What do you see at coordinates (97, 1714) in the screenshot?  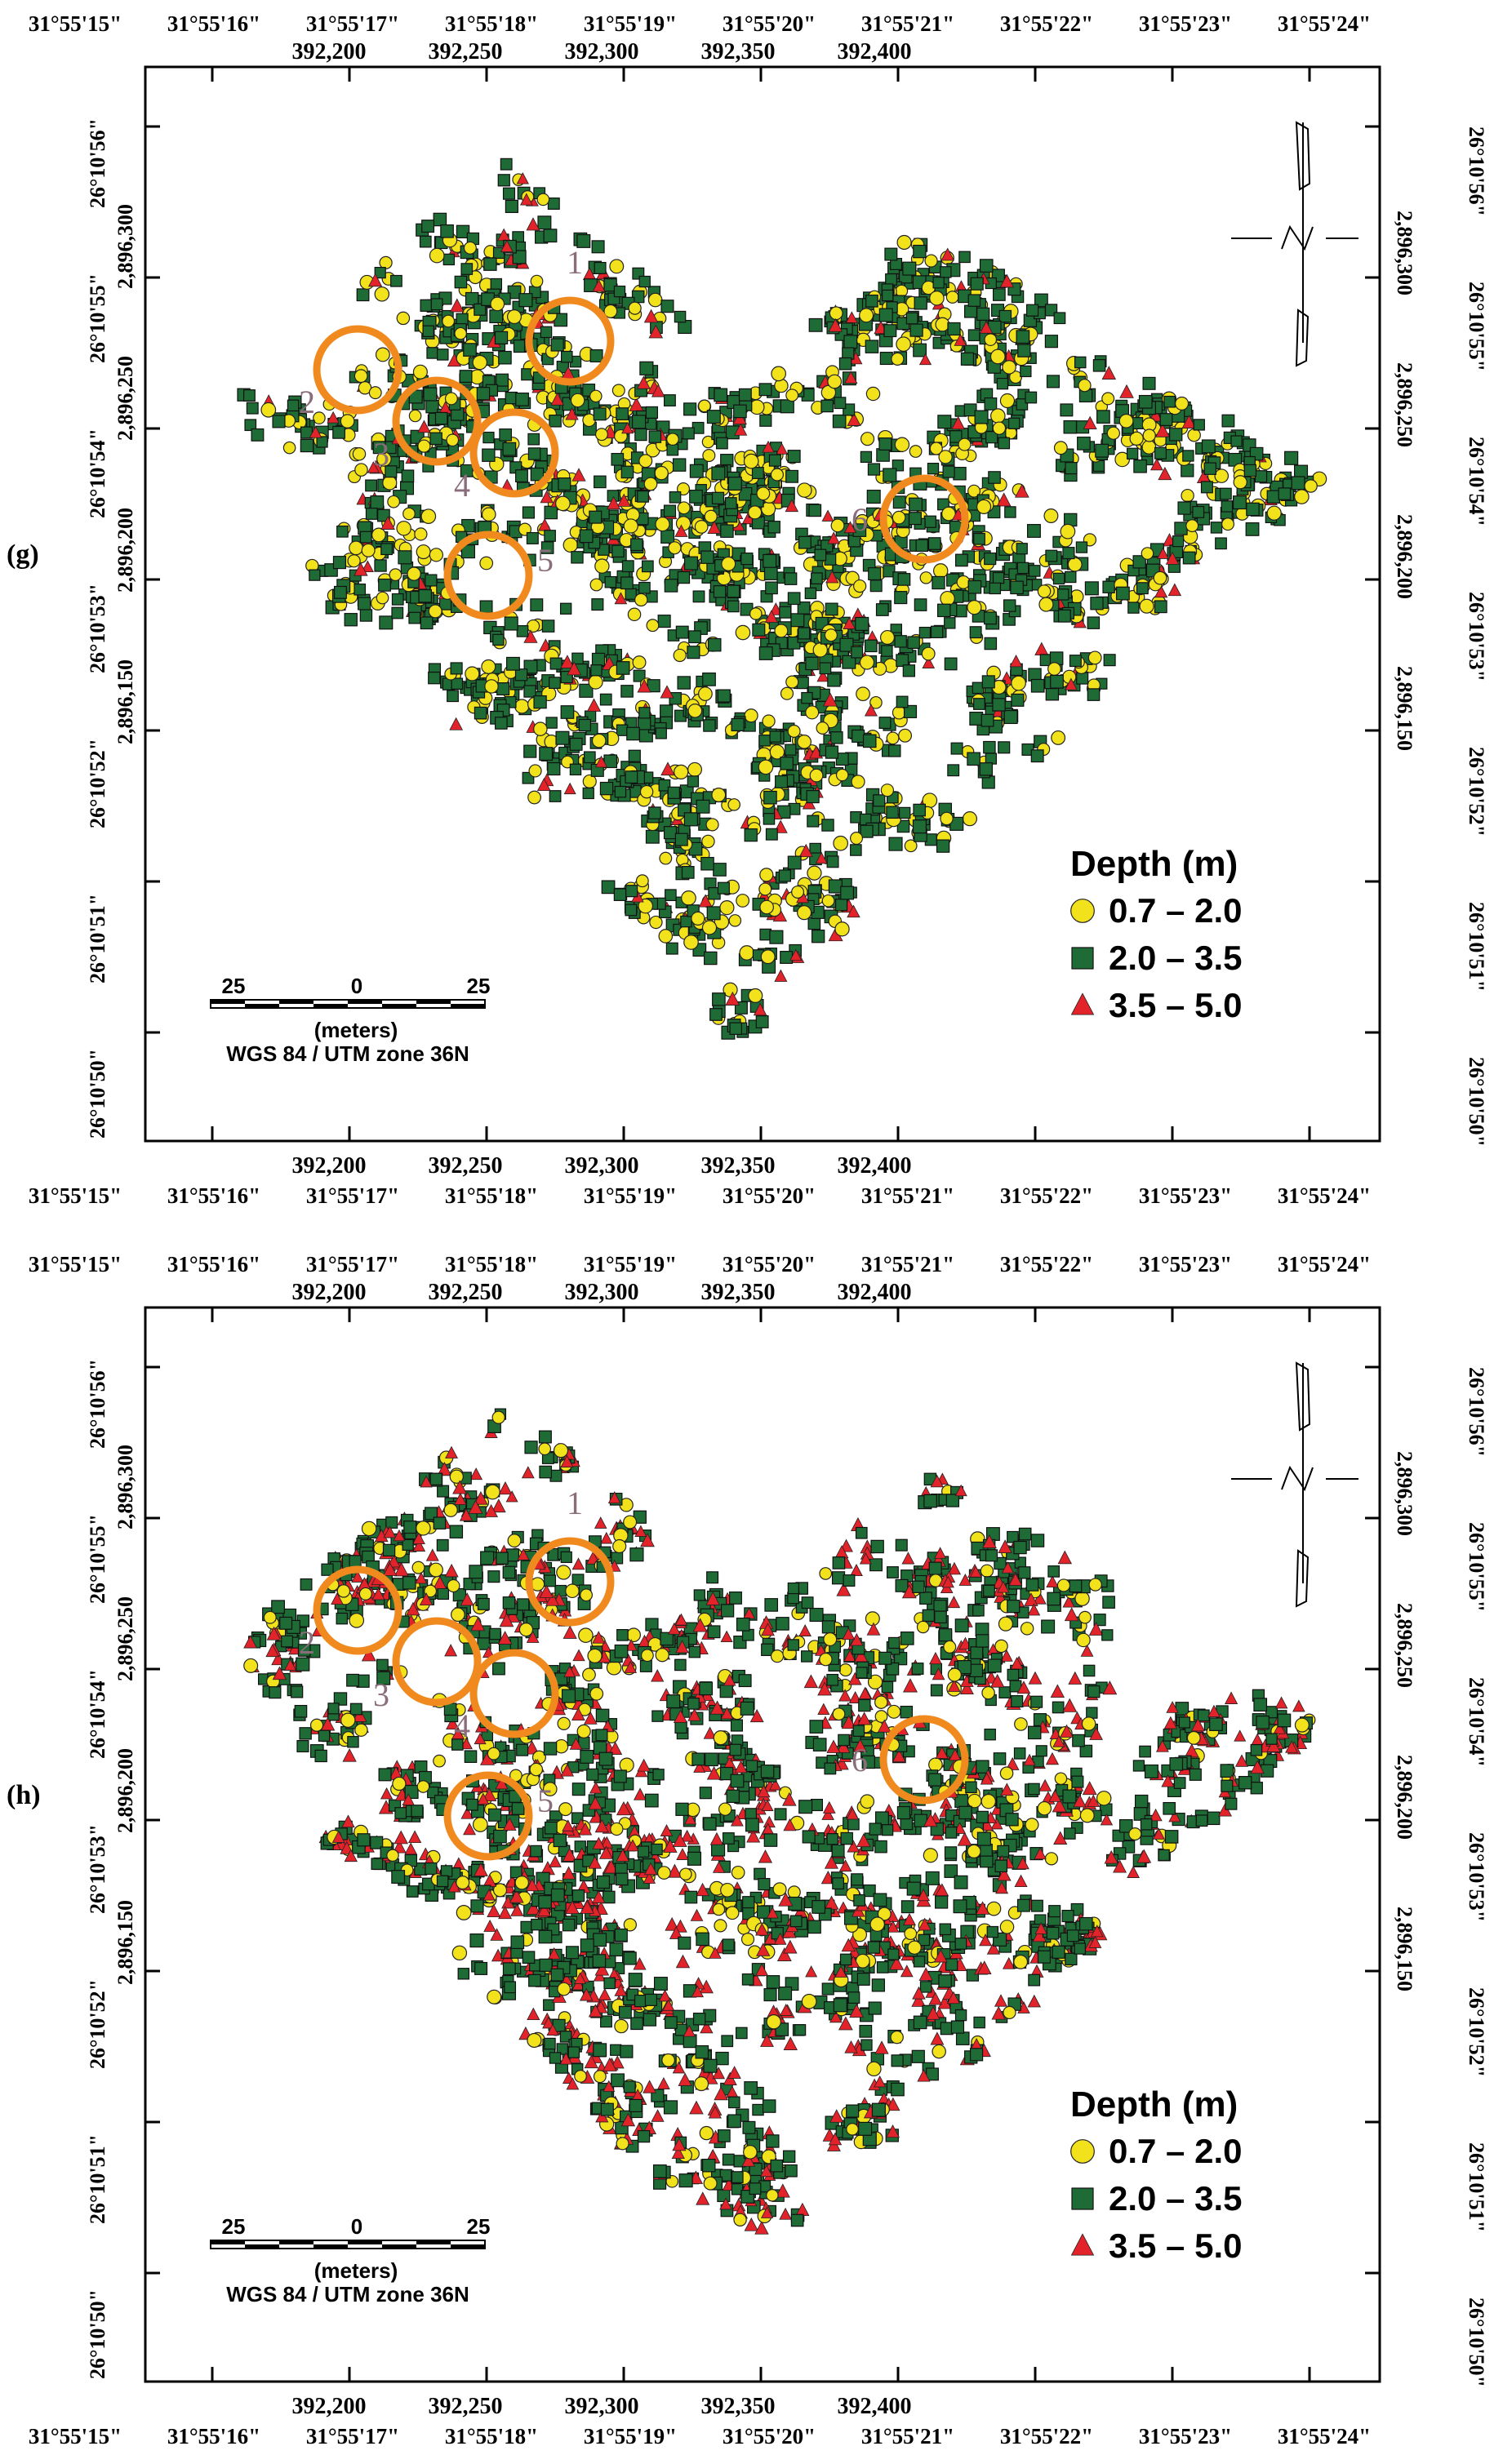 I see `left-geo-tick-label: 26°10'54"` at bounding box center [97, 1714].